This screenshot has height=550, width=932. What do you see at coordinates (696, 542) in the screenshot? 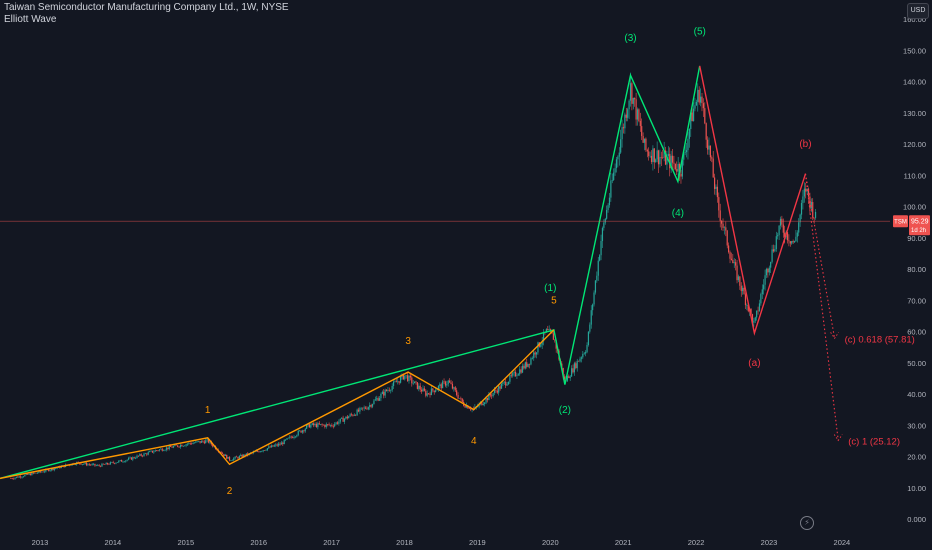
I see `time-tick-label: 2022` at bounding box center [696, 542].